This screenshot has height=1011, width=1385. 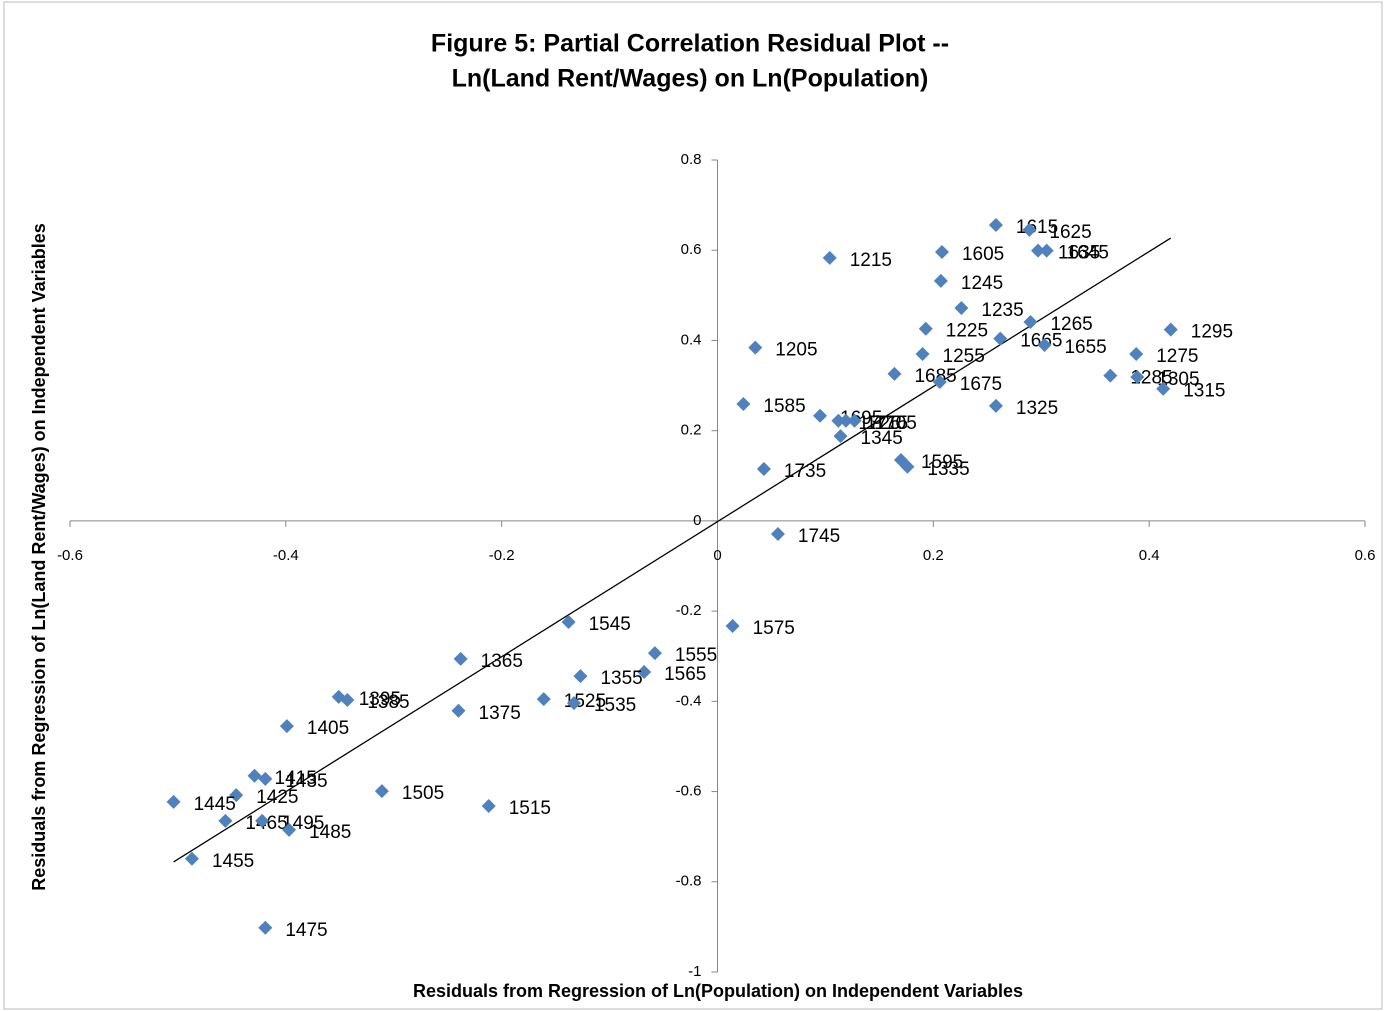 I want to click on y-tick-label: -0.2, so click(x=689, y=610).